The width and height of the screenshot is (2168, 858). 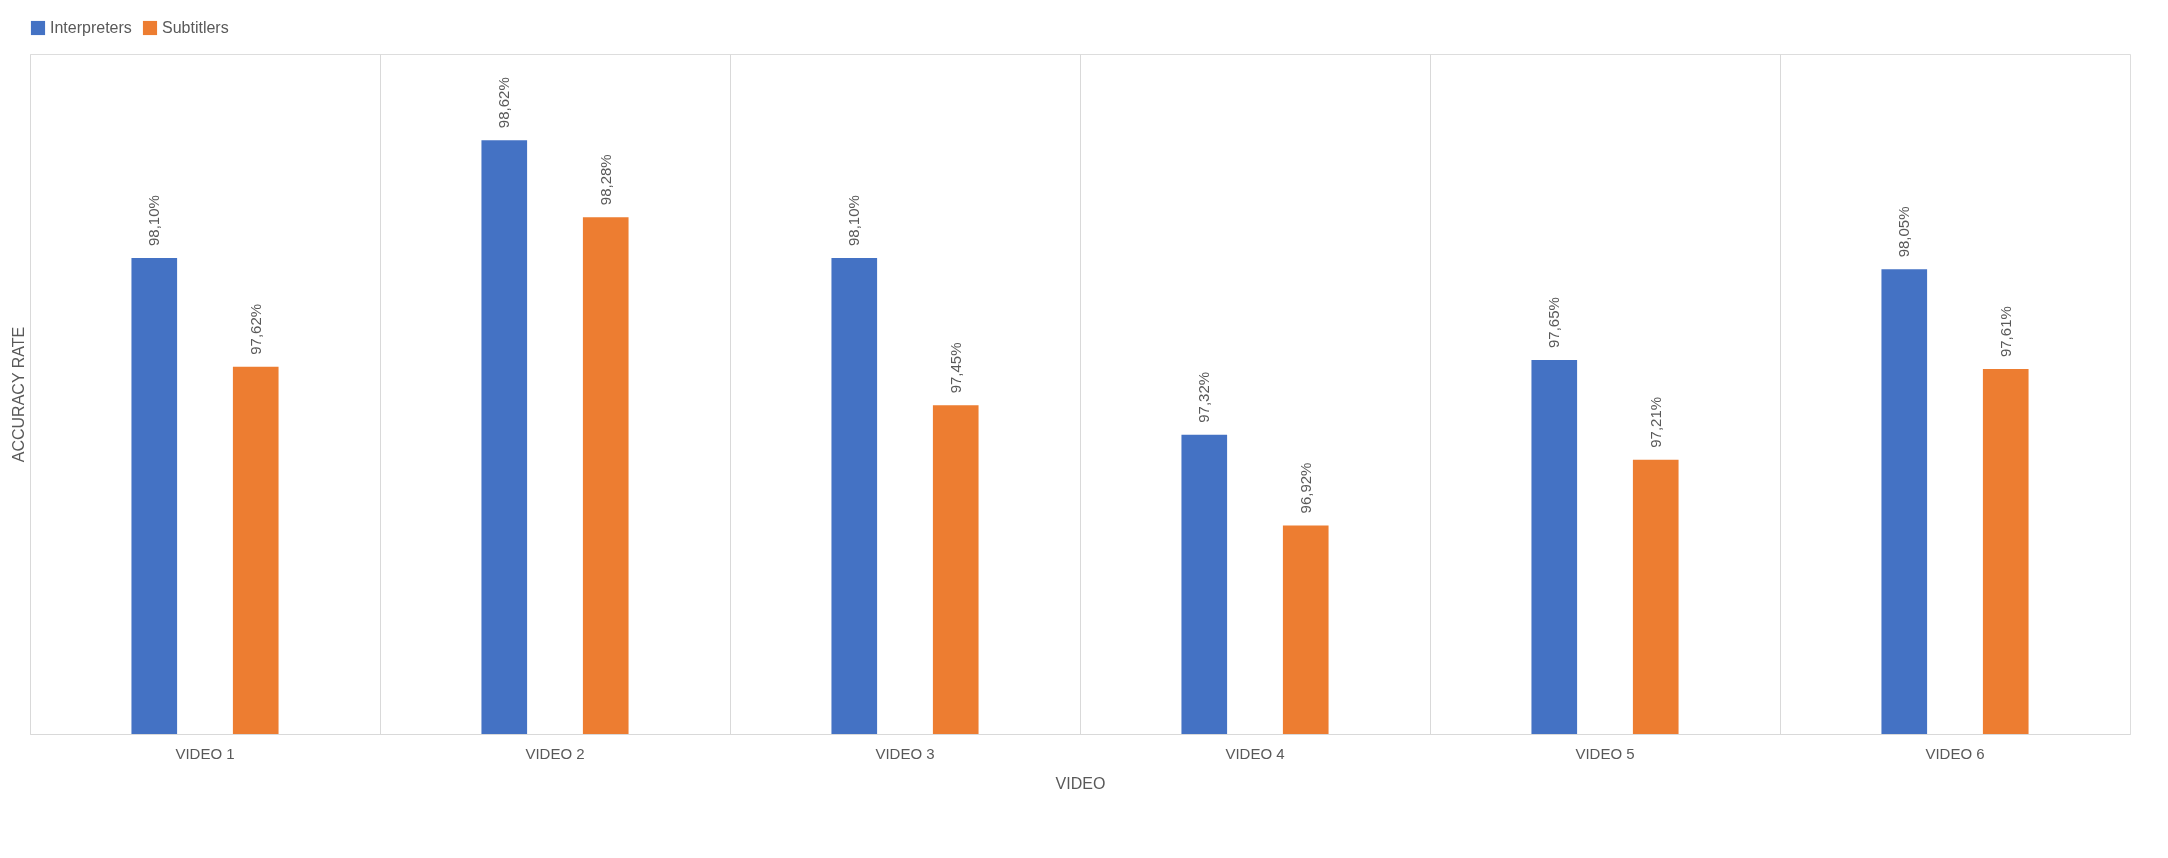 What do you see at coordinates (1080, 783) in the screenshot?
I see `x-axis-title: VIDEO` at bounding box center [1080, 783].